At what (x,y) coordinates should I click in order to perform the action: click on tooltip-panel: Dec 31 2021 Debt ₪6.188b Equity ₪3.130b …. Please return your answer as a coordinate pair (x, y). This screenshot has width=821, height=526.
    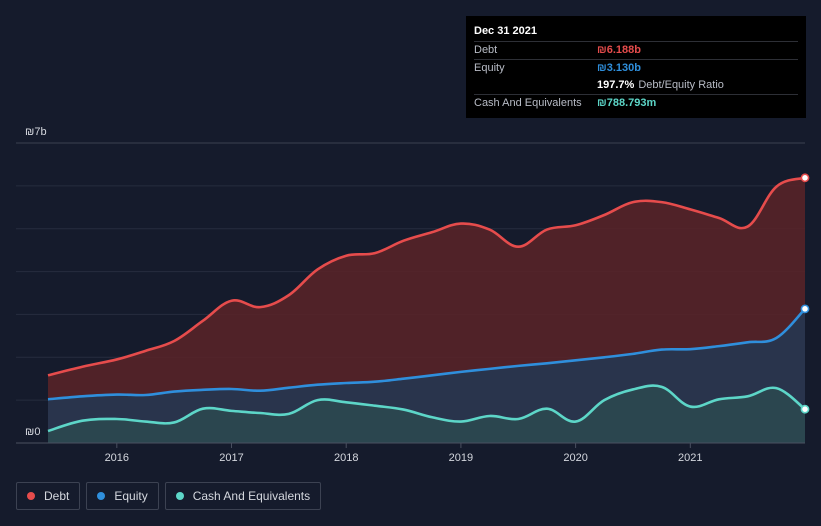
    Looking at the image, I should click on (636, 67).